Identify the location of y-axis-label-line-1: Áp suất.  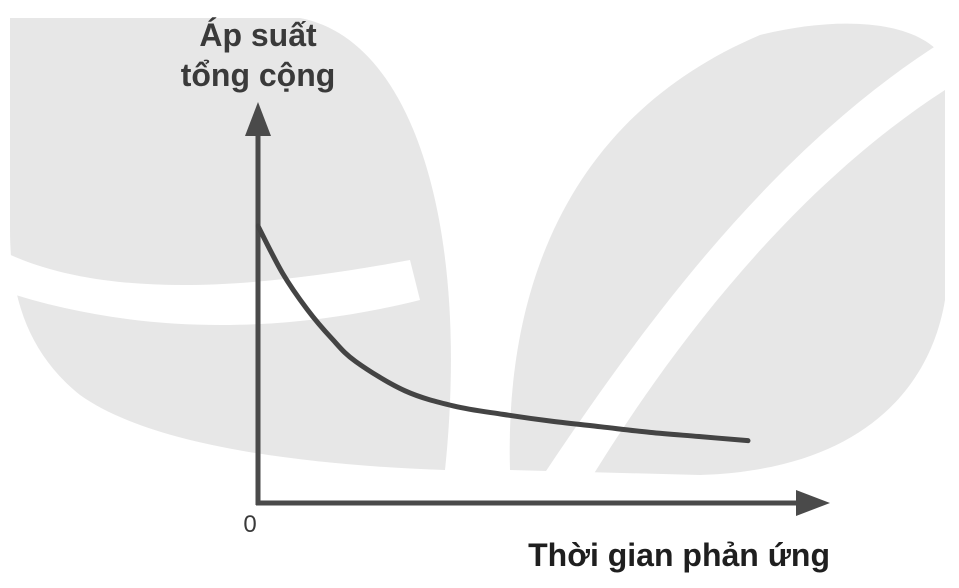
(258, 35).